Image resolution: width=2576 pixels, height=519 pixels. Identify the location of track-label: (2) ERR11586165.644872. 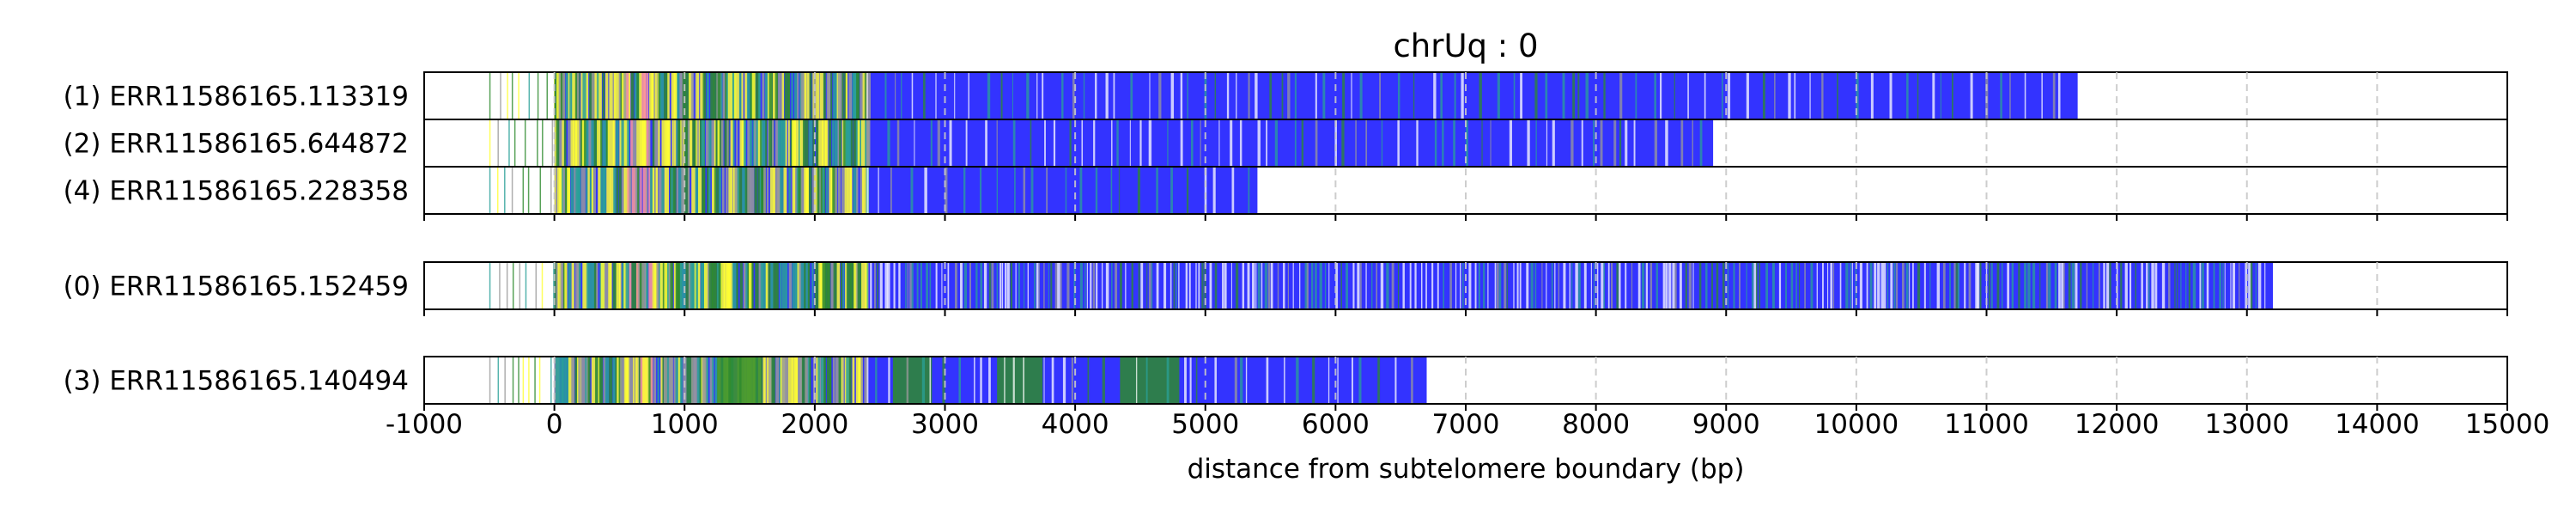
(237, 144).